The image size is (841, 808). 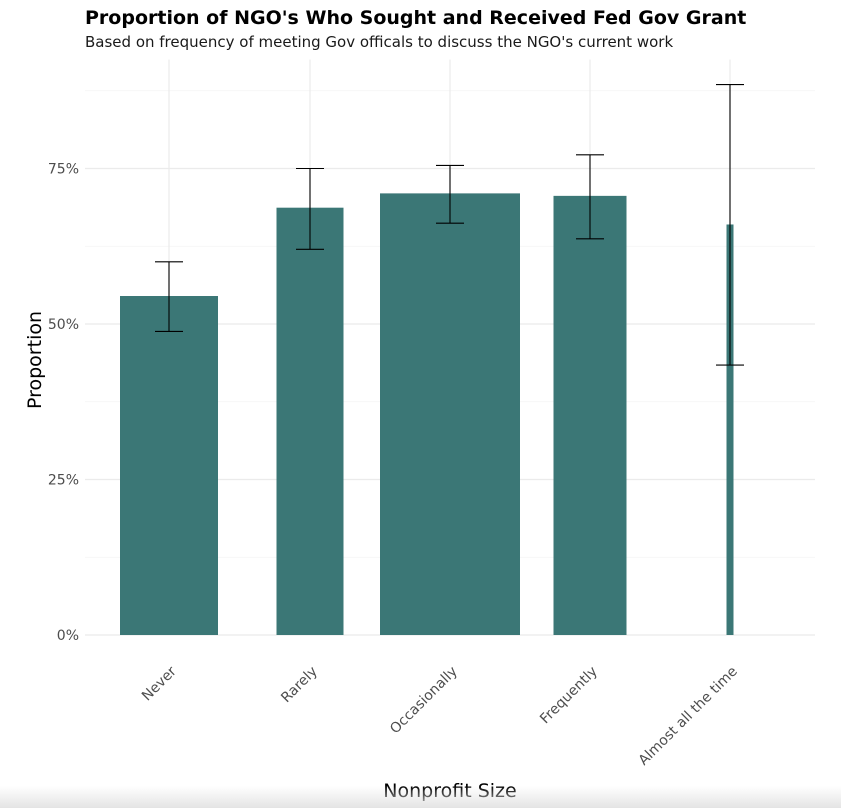 What do you see at coordinates (159, 683) in the screenshot?
I see `x-tick-label: Never` at bounding box center [159, 683].